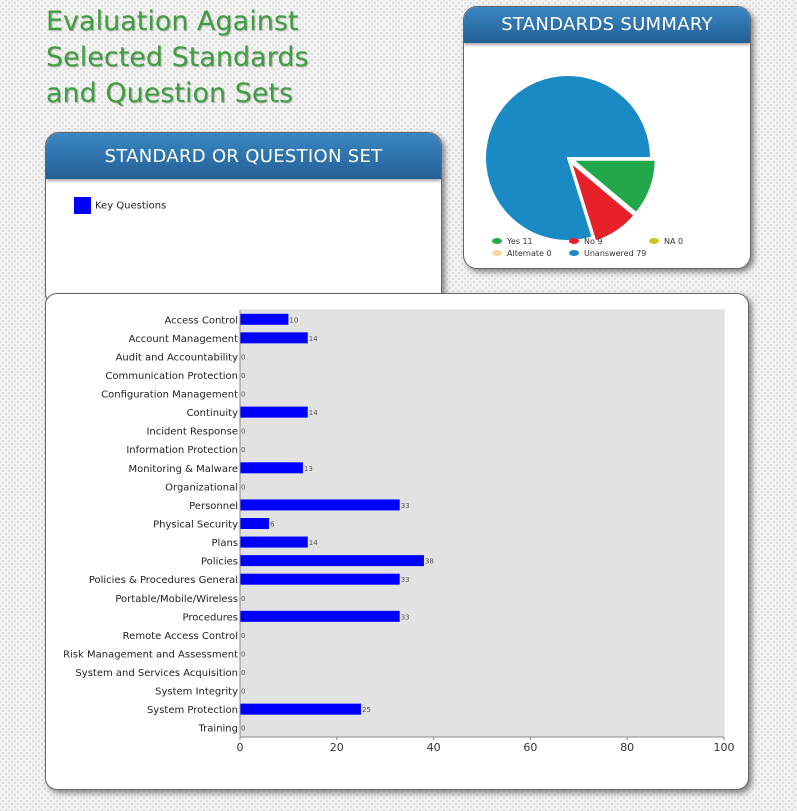 This screenshot has height=811, width=797. What do you see at coordinates (530, 747) in the screenshot?
I see `x-tick-label: 60` at bounding box center [530, 747].